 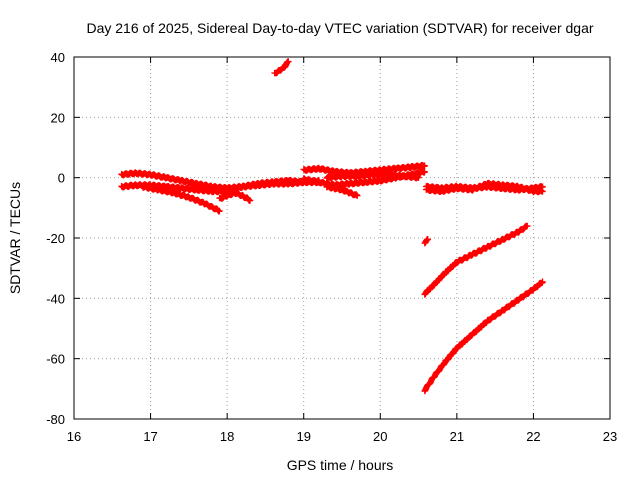 I want to click on series-arc-short-dip, so click(x=235, y=196).